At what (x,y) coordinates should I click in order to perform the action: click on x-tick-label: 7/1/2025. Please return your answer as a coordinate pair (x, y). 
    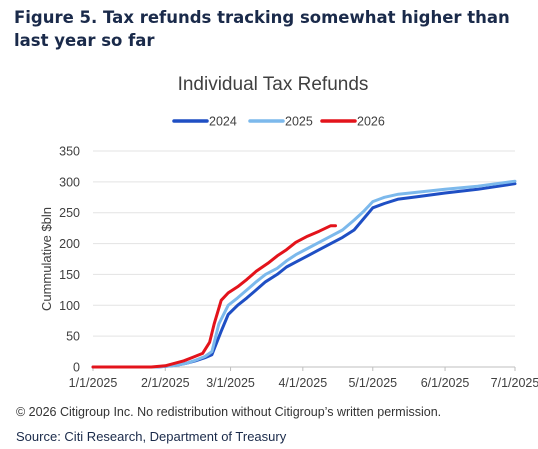
    Looking at the image, I should click on (514, 383).